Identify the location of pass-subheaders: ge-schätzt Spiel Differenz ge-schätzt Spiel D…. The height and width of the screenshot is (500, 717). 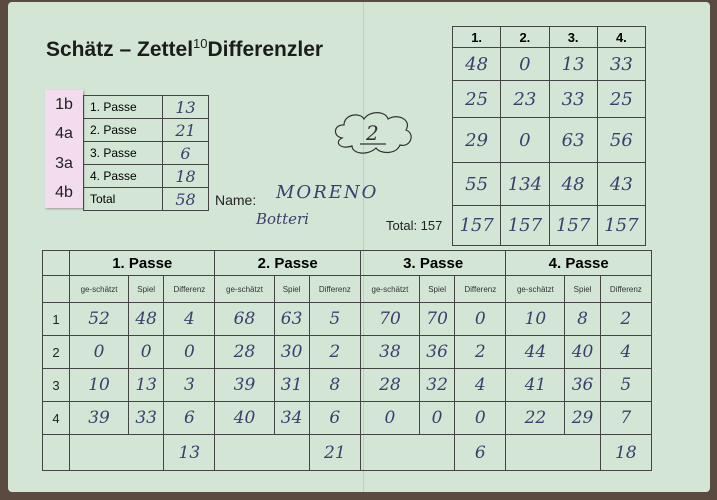
(347, 289).